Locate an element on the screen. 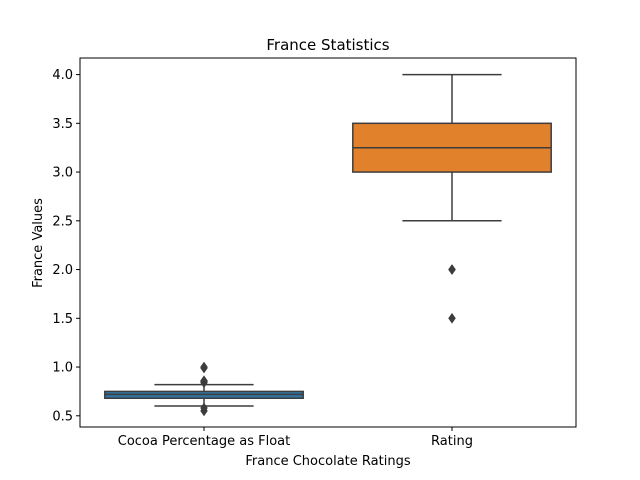  chart-title: France Statistics is located at coordinates (327, 45).